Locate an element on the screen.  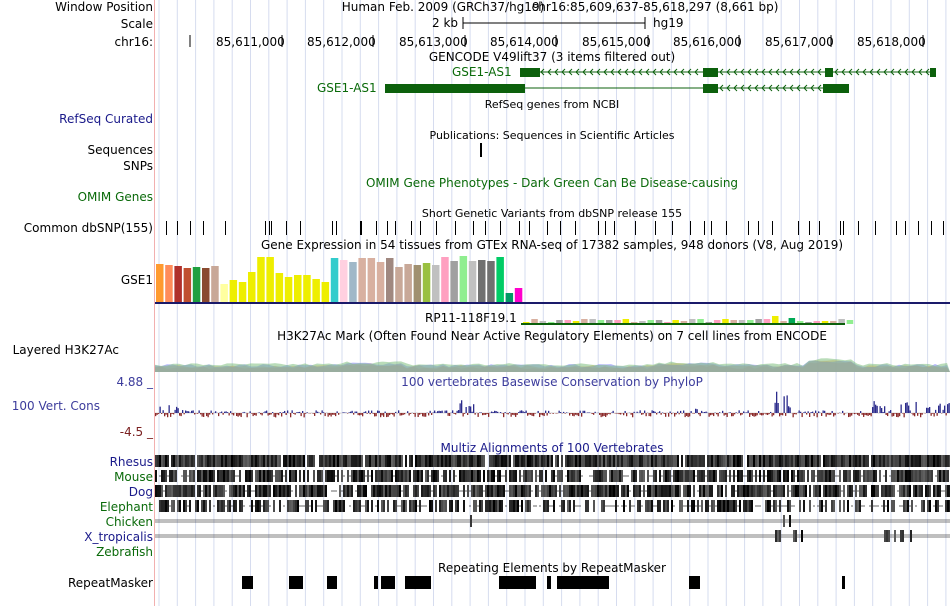
publication-hit is located at coordinates (481, 150).